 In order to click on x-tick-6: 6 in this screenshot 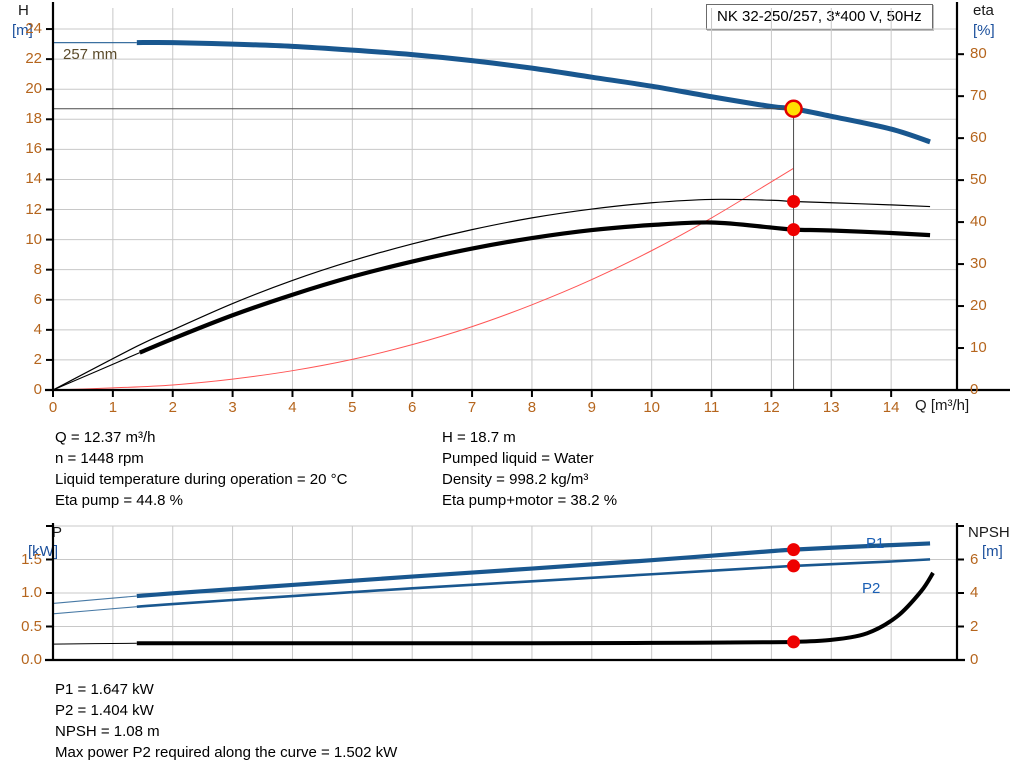, I will do `click(412, 407)`.